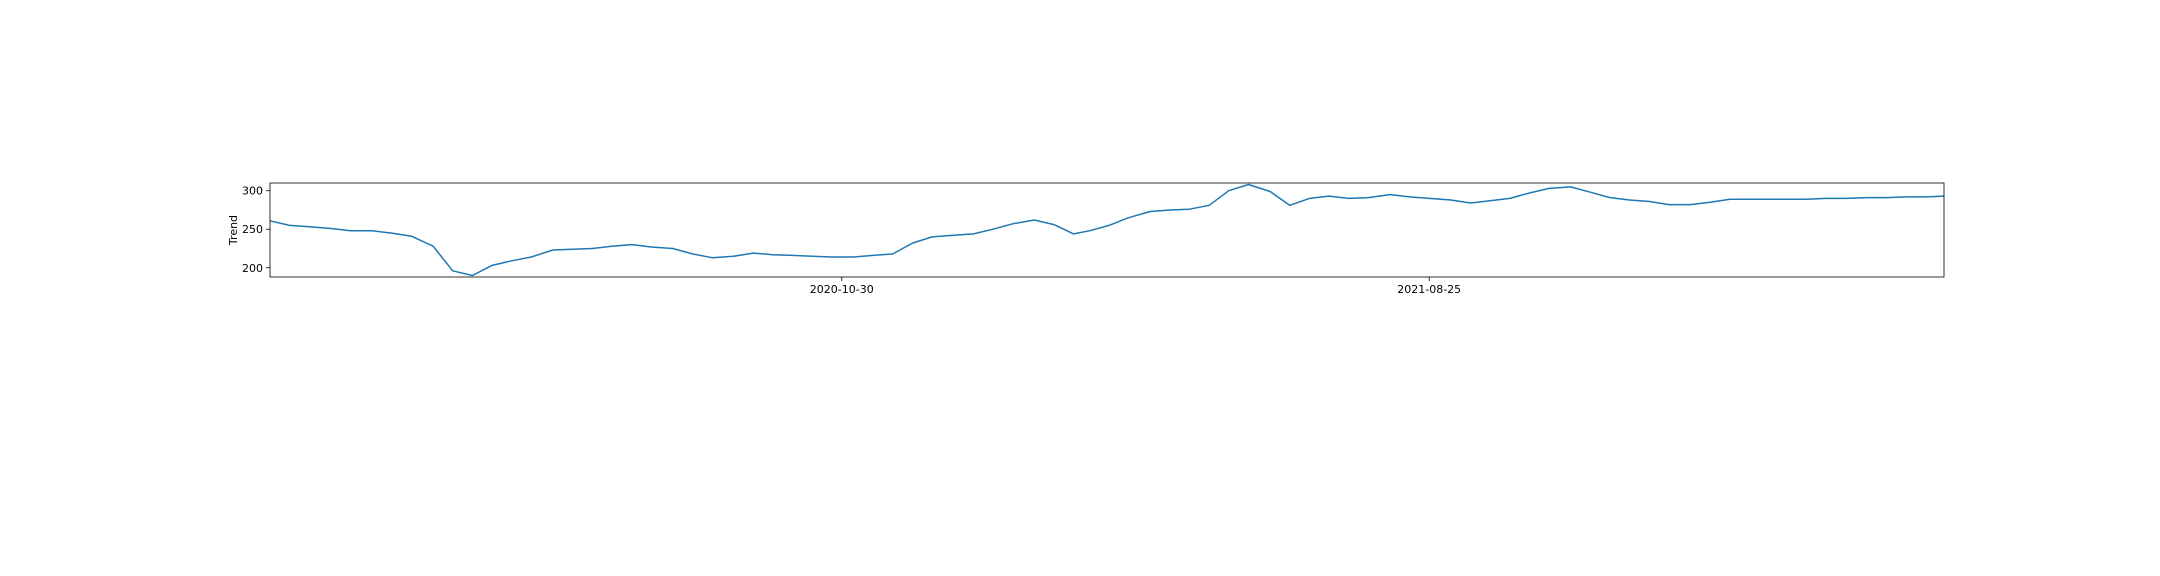  I want to click on x-axis: 2020-10-30 2021-08-25, so click(1135, 286).